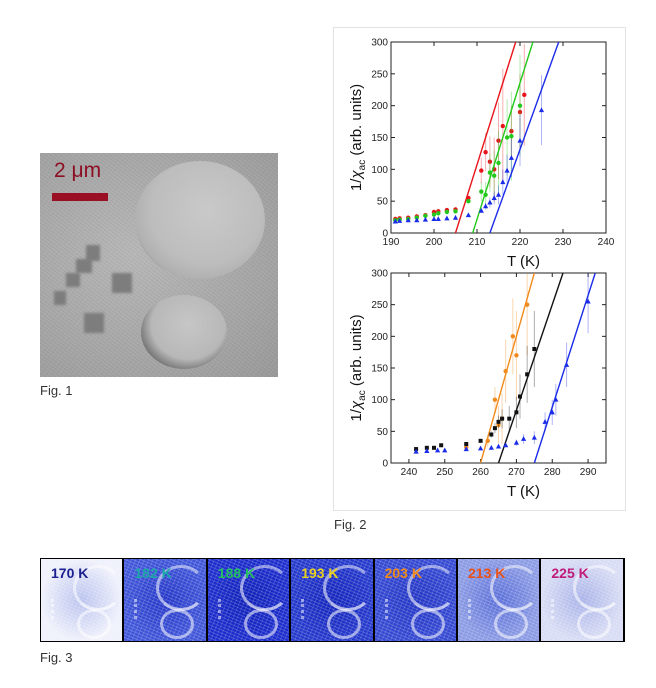  What do you see at coordinates (415, 600) in the screenshot?
I see `fig3-panel: 203 K` at bounding box center [415, 600].